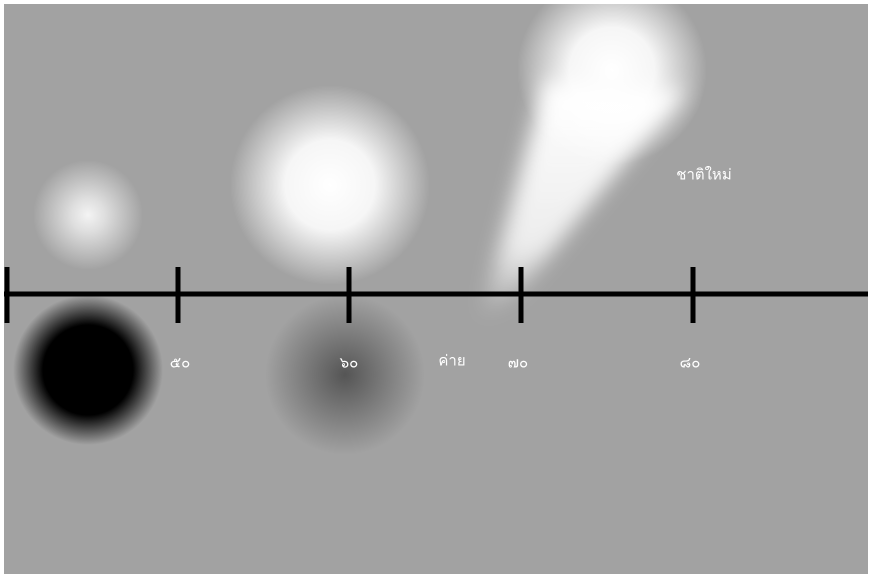  Describe the element at coordinates (451, 361) in the screenshot. I see `annotation: ค่าย` at that location.